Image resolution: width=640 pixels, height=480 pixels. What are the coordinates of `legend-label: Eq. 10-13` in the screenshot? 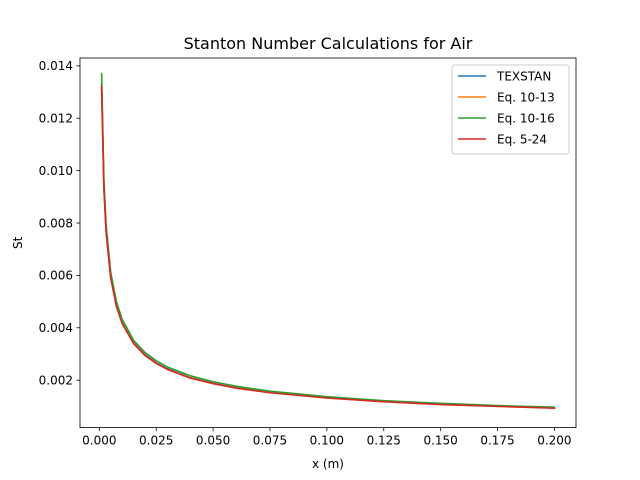 It's located at (526, 98).